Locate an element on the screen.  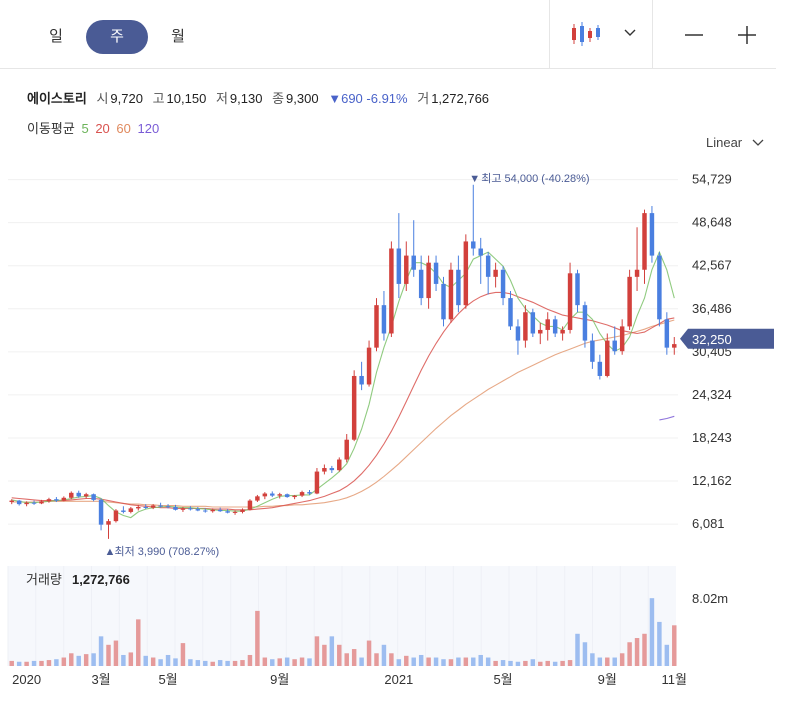
tab-day: 일 is located at coordinates (56, 36).